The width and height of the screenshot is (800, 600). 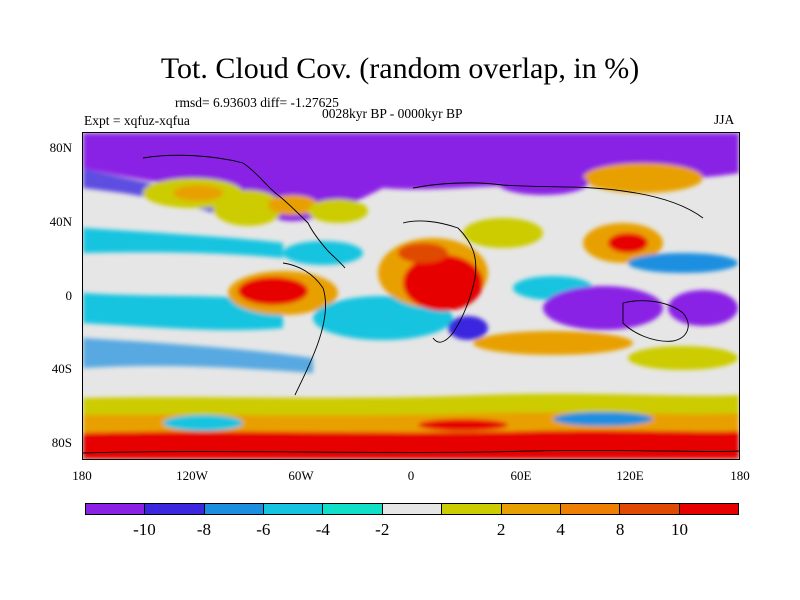 What do you see at coordinates (301, 475) in the screenshot?
I see `lon-label-60w: 60W` at bounding box center [301, 475].